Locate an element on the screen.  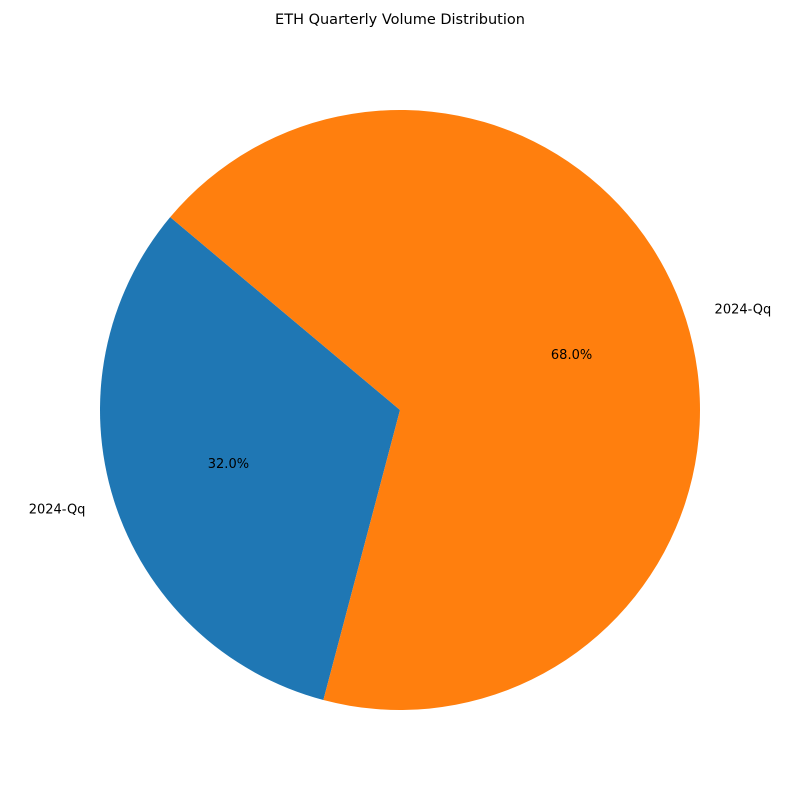
chart-title: ETH Quarterly Volume Distribution is located at coordinates (400, 20).